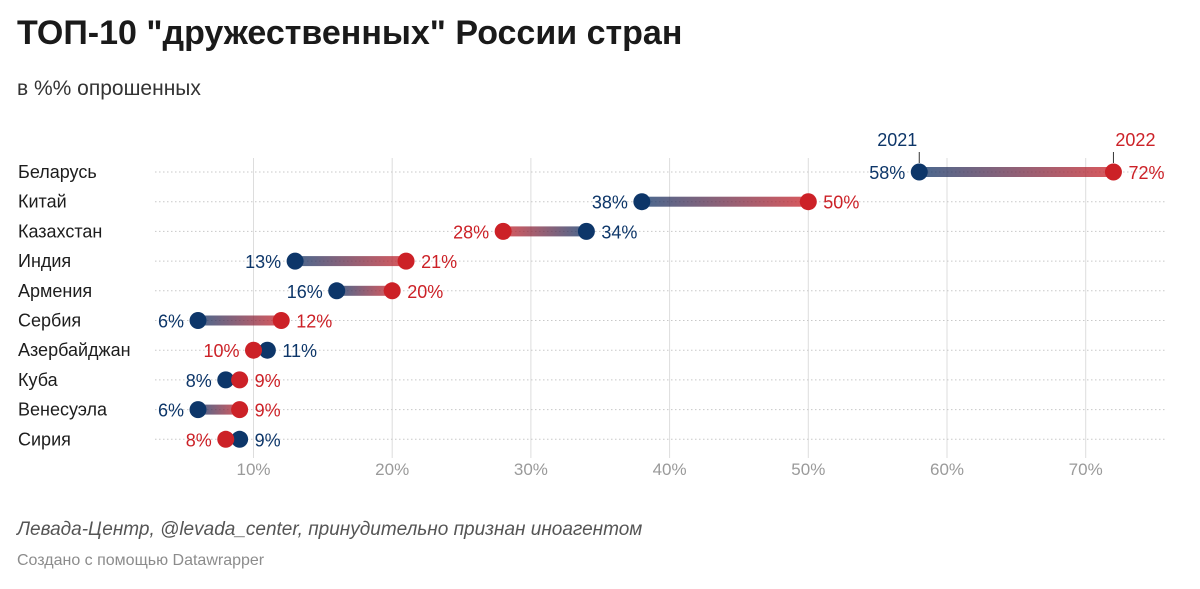 This screenshot has width=1200, height=589. Describe the element at coordinates (42, 202) in the screenshot. I see `category-label: Китай` at that location.